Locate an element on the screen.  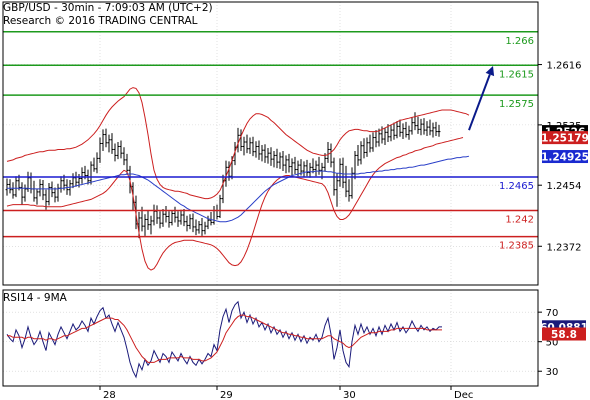
price-ytick-label-2: 1.2454 is located at coordinates (564, 186).